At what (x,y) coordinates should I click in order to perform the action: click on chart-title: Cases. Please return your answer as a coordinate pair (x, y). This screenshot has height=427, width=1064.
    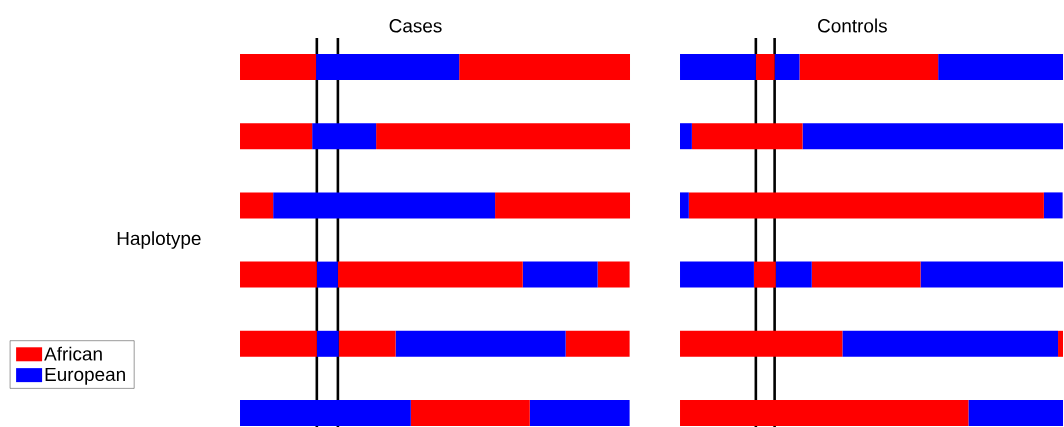
    Looking at the image, I should click on (415, 26).